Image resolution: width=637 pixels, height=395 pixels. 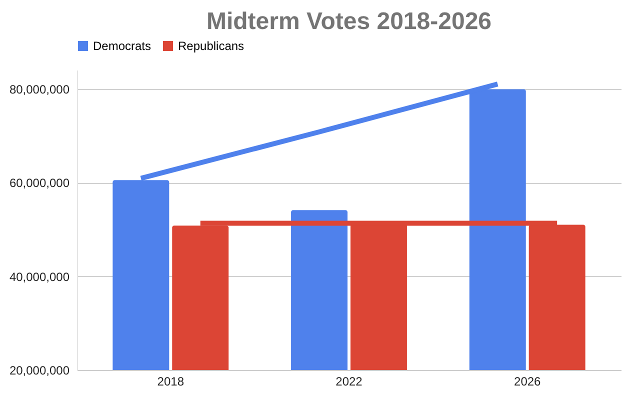 What do you see at coordinates (349, 21) in the screenshot?
I see `chart-title: Midterm Votes 2018-2026` at bounding box center [349, 21].